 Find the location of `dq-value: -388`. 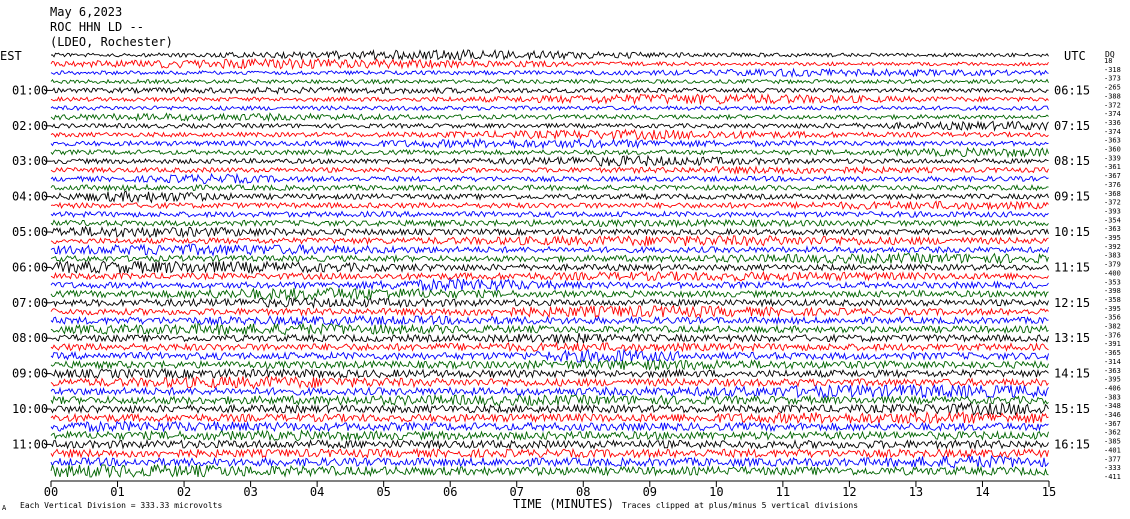

dq-value: -388 is located at coordinates (1112, 96).